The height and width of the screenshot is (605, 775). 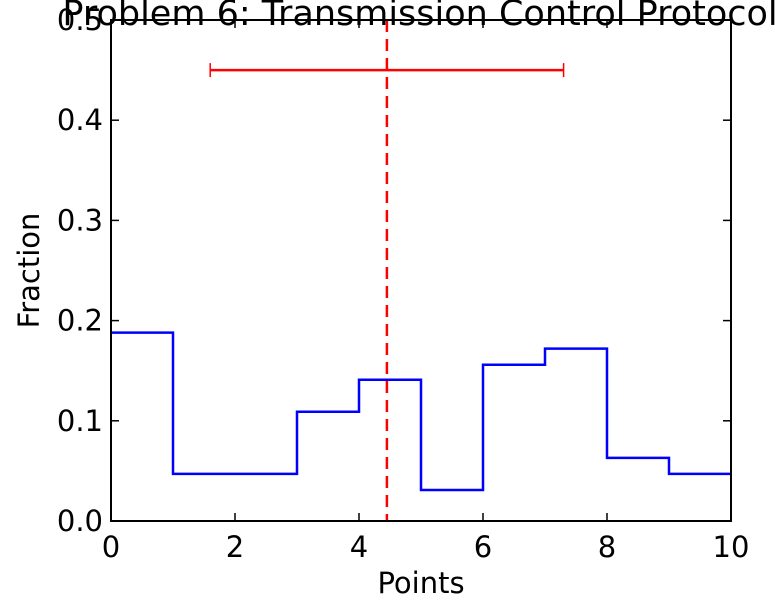 What do you see at coordinates (420, 583) in the screenshot?
I see `x-axis-label: Points` at bounding box center [420, 583].